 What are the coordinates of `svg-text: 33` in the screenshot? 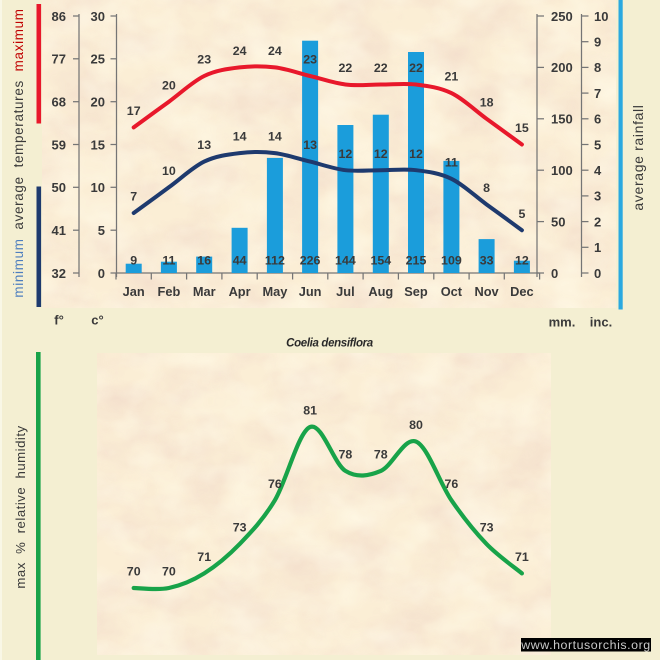 It's located at (487, 261).